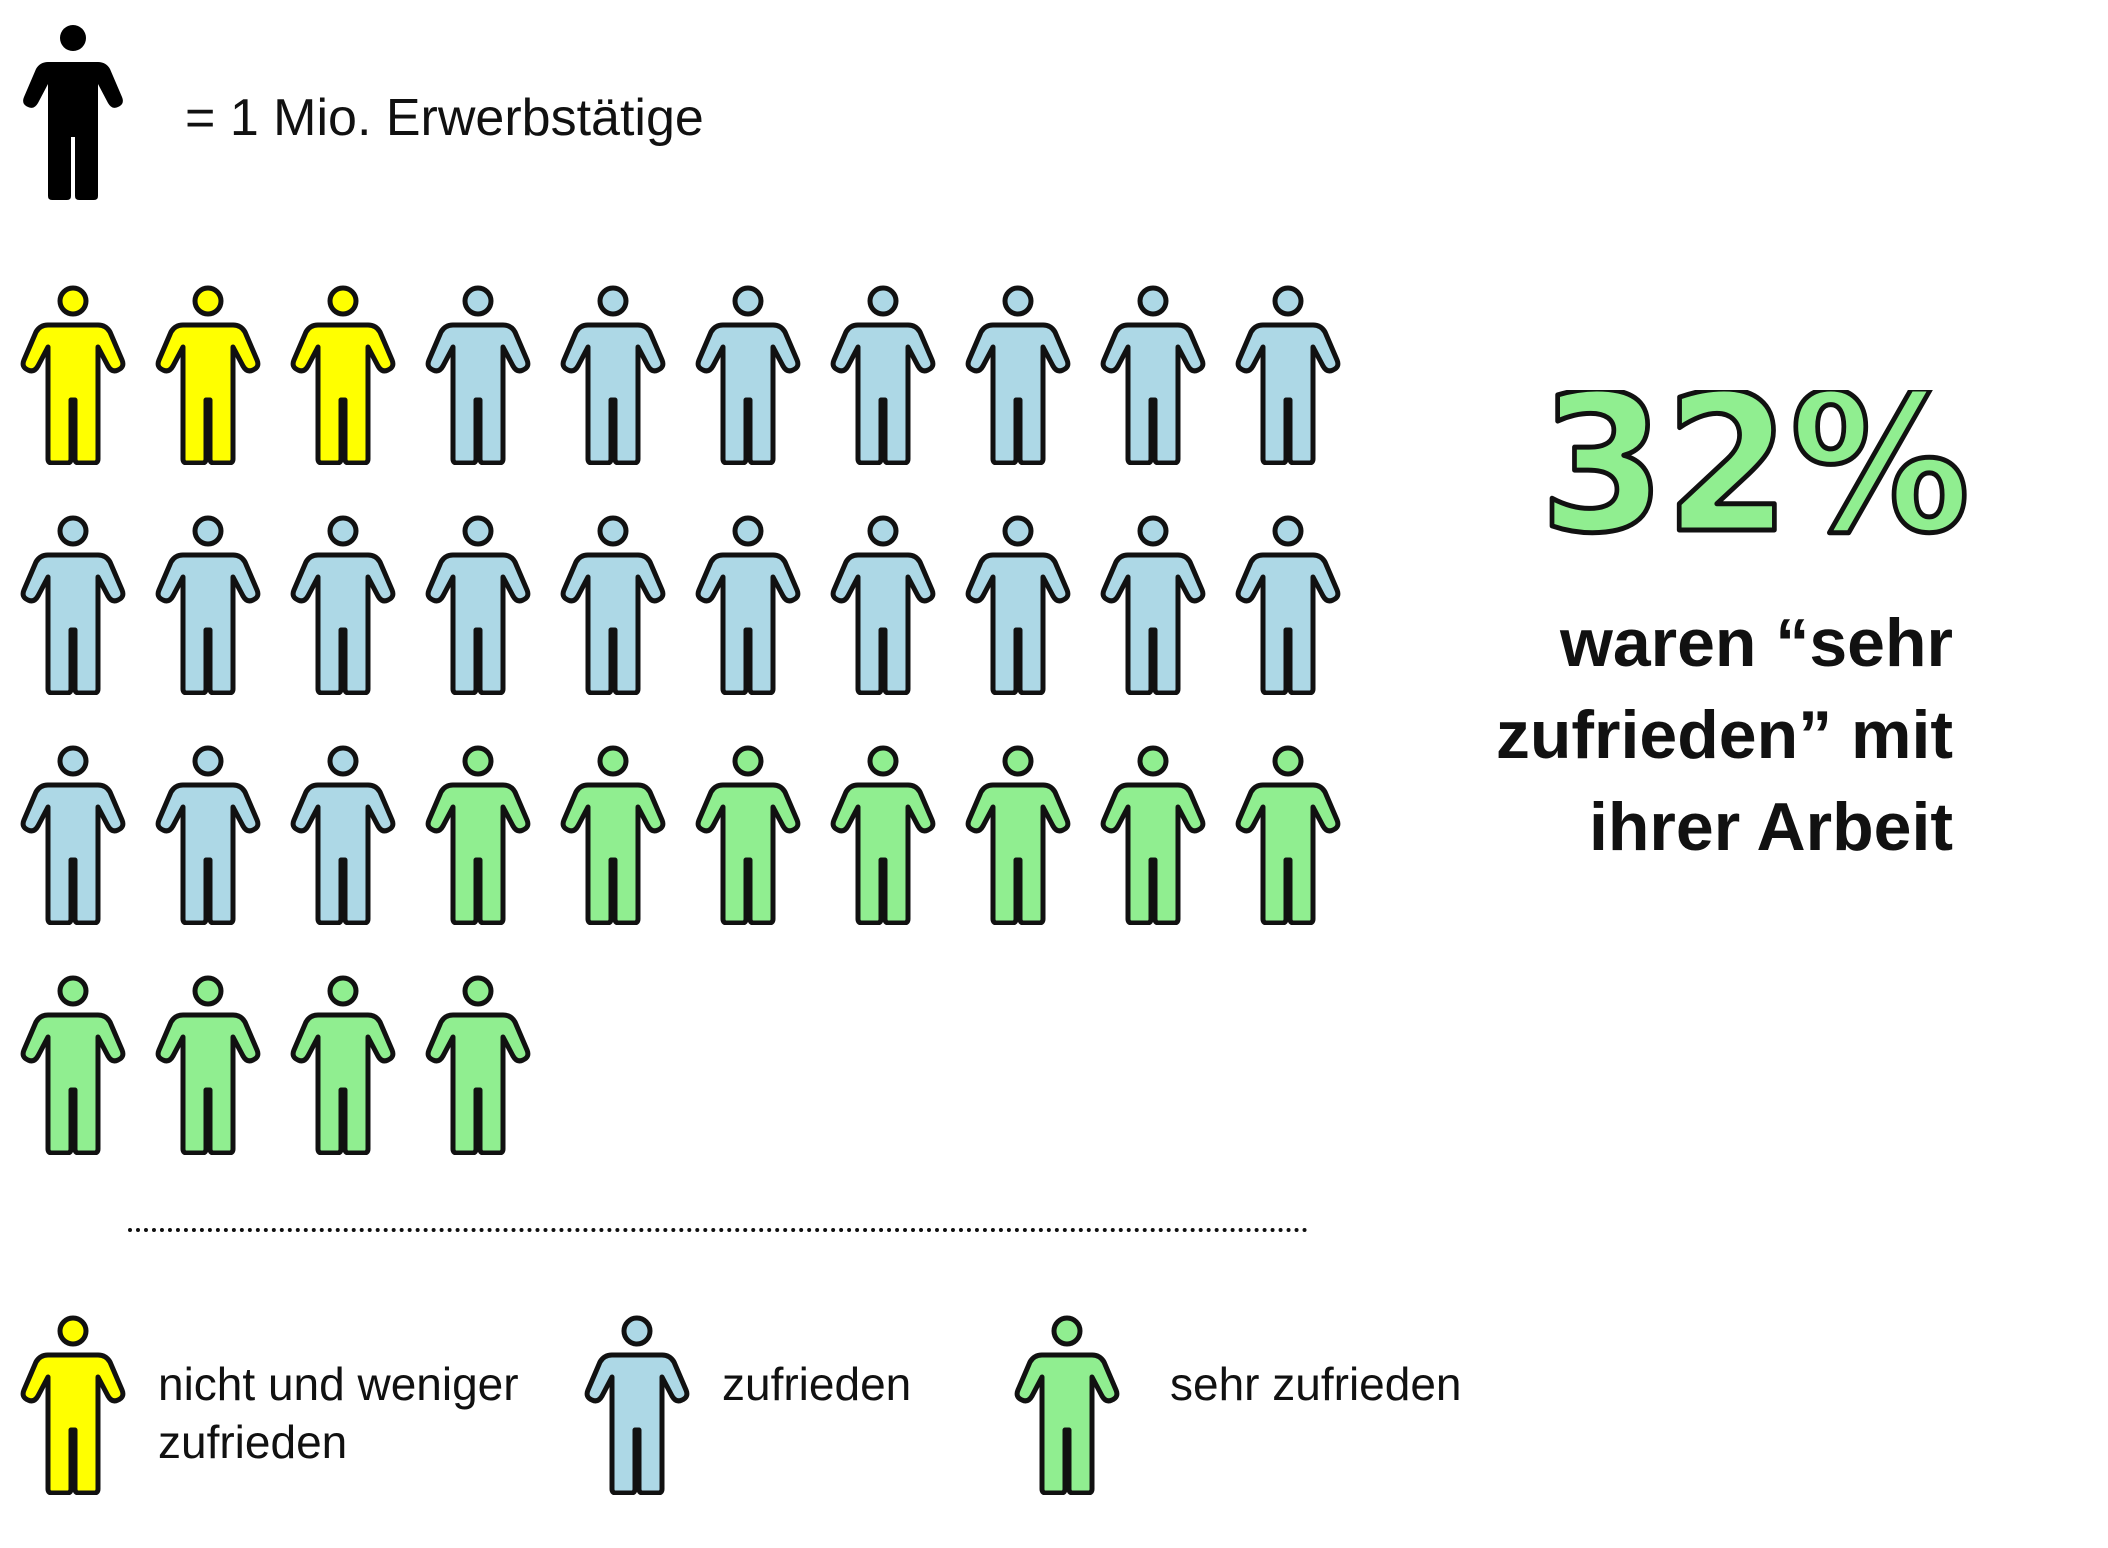 Image resolution: width=2108 pixels, height=1548 pixels. I want to click on divider, so click(718, 1230).